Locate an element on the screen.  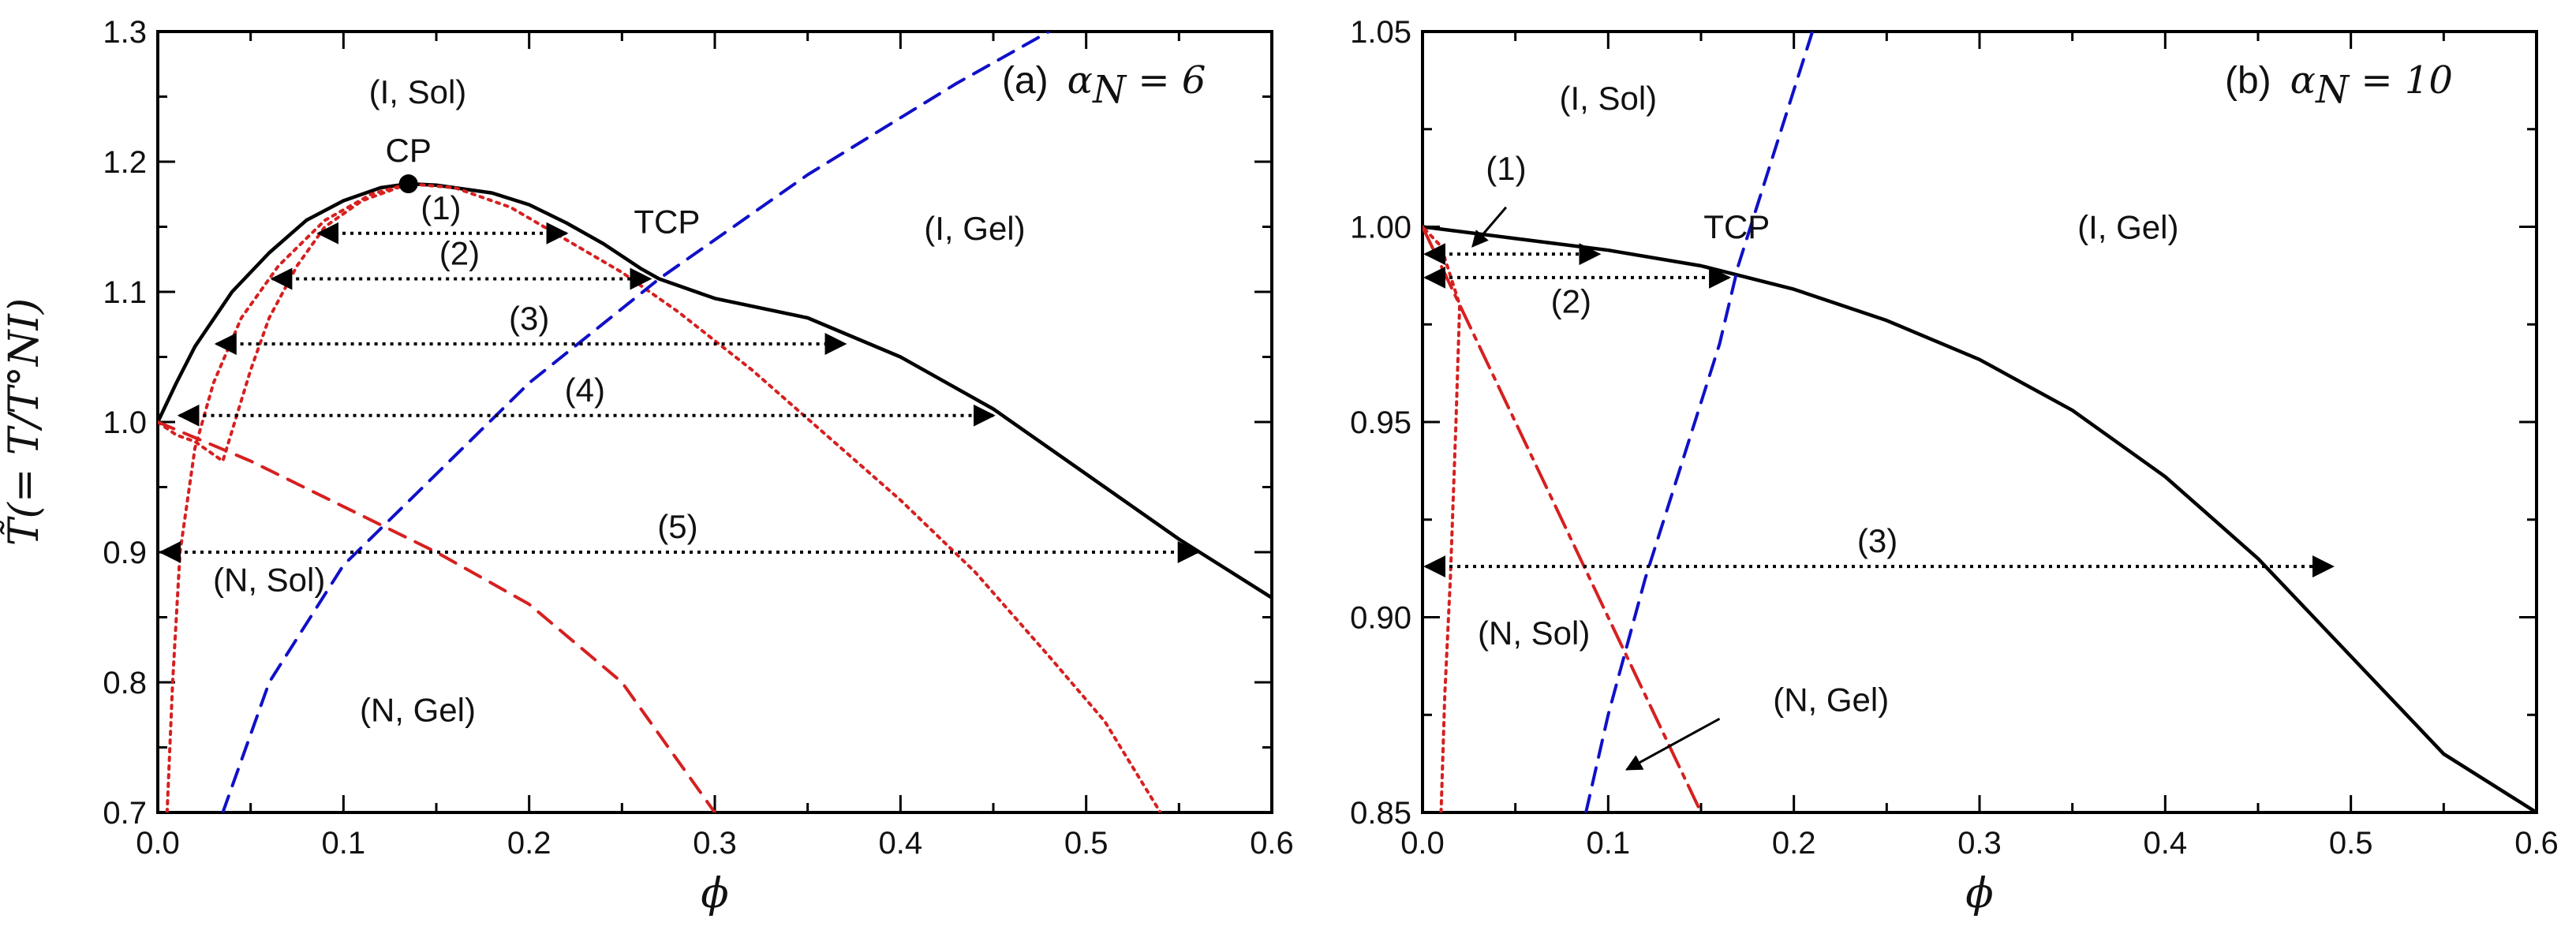
y-tick-label: 1.0 is located at coordinates (125, 423).